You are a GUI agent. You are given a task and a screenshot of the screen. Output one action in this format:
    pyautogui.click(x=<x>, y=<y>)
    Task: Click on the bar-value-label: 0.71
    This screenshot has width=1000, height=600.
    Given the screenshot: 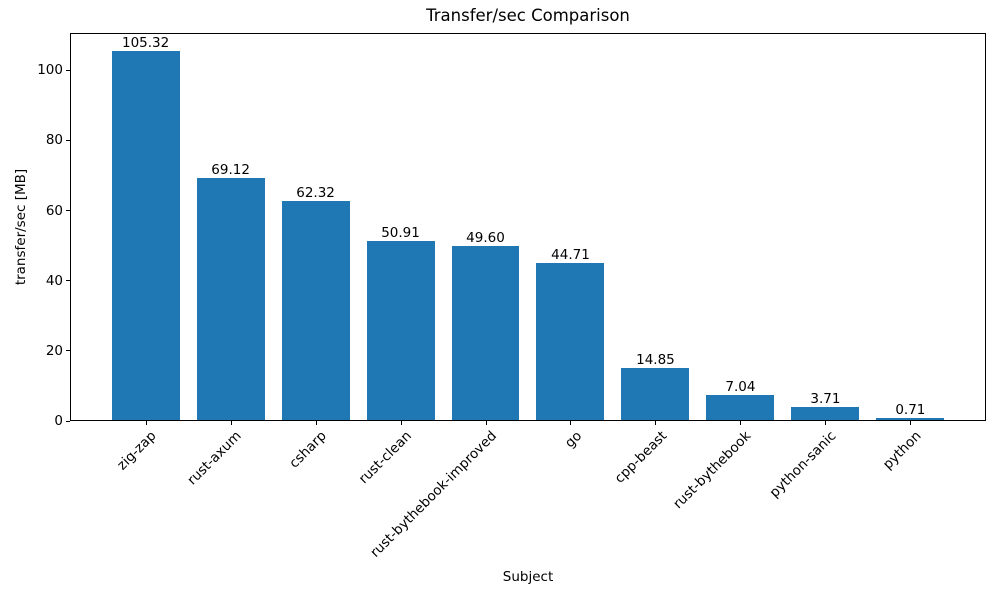 What is the action you would take?
    pyautogui.click(x=910, y=409)
    